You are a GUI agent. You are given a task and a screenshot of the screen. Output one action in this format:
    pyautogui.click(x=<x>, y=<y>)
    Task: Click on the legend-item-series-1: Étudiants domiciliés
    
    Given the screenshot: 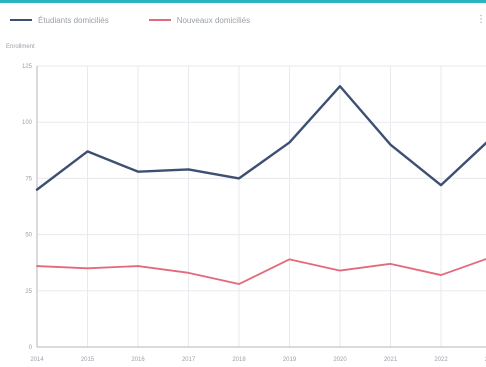 What is the action you would take?
    pyautogui.click(x=59, y=20)
    